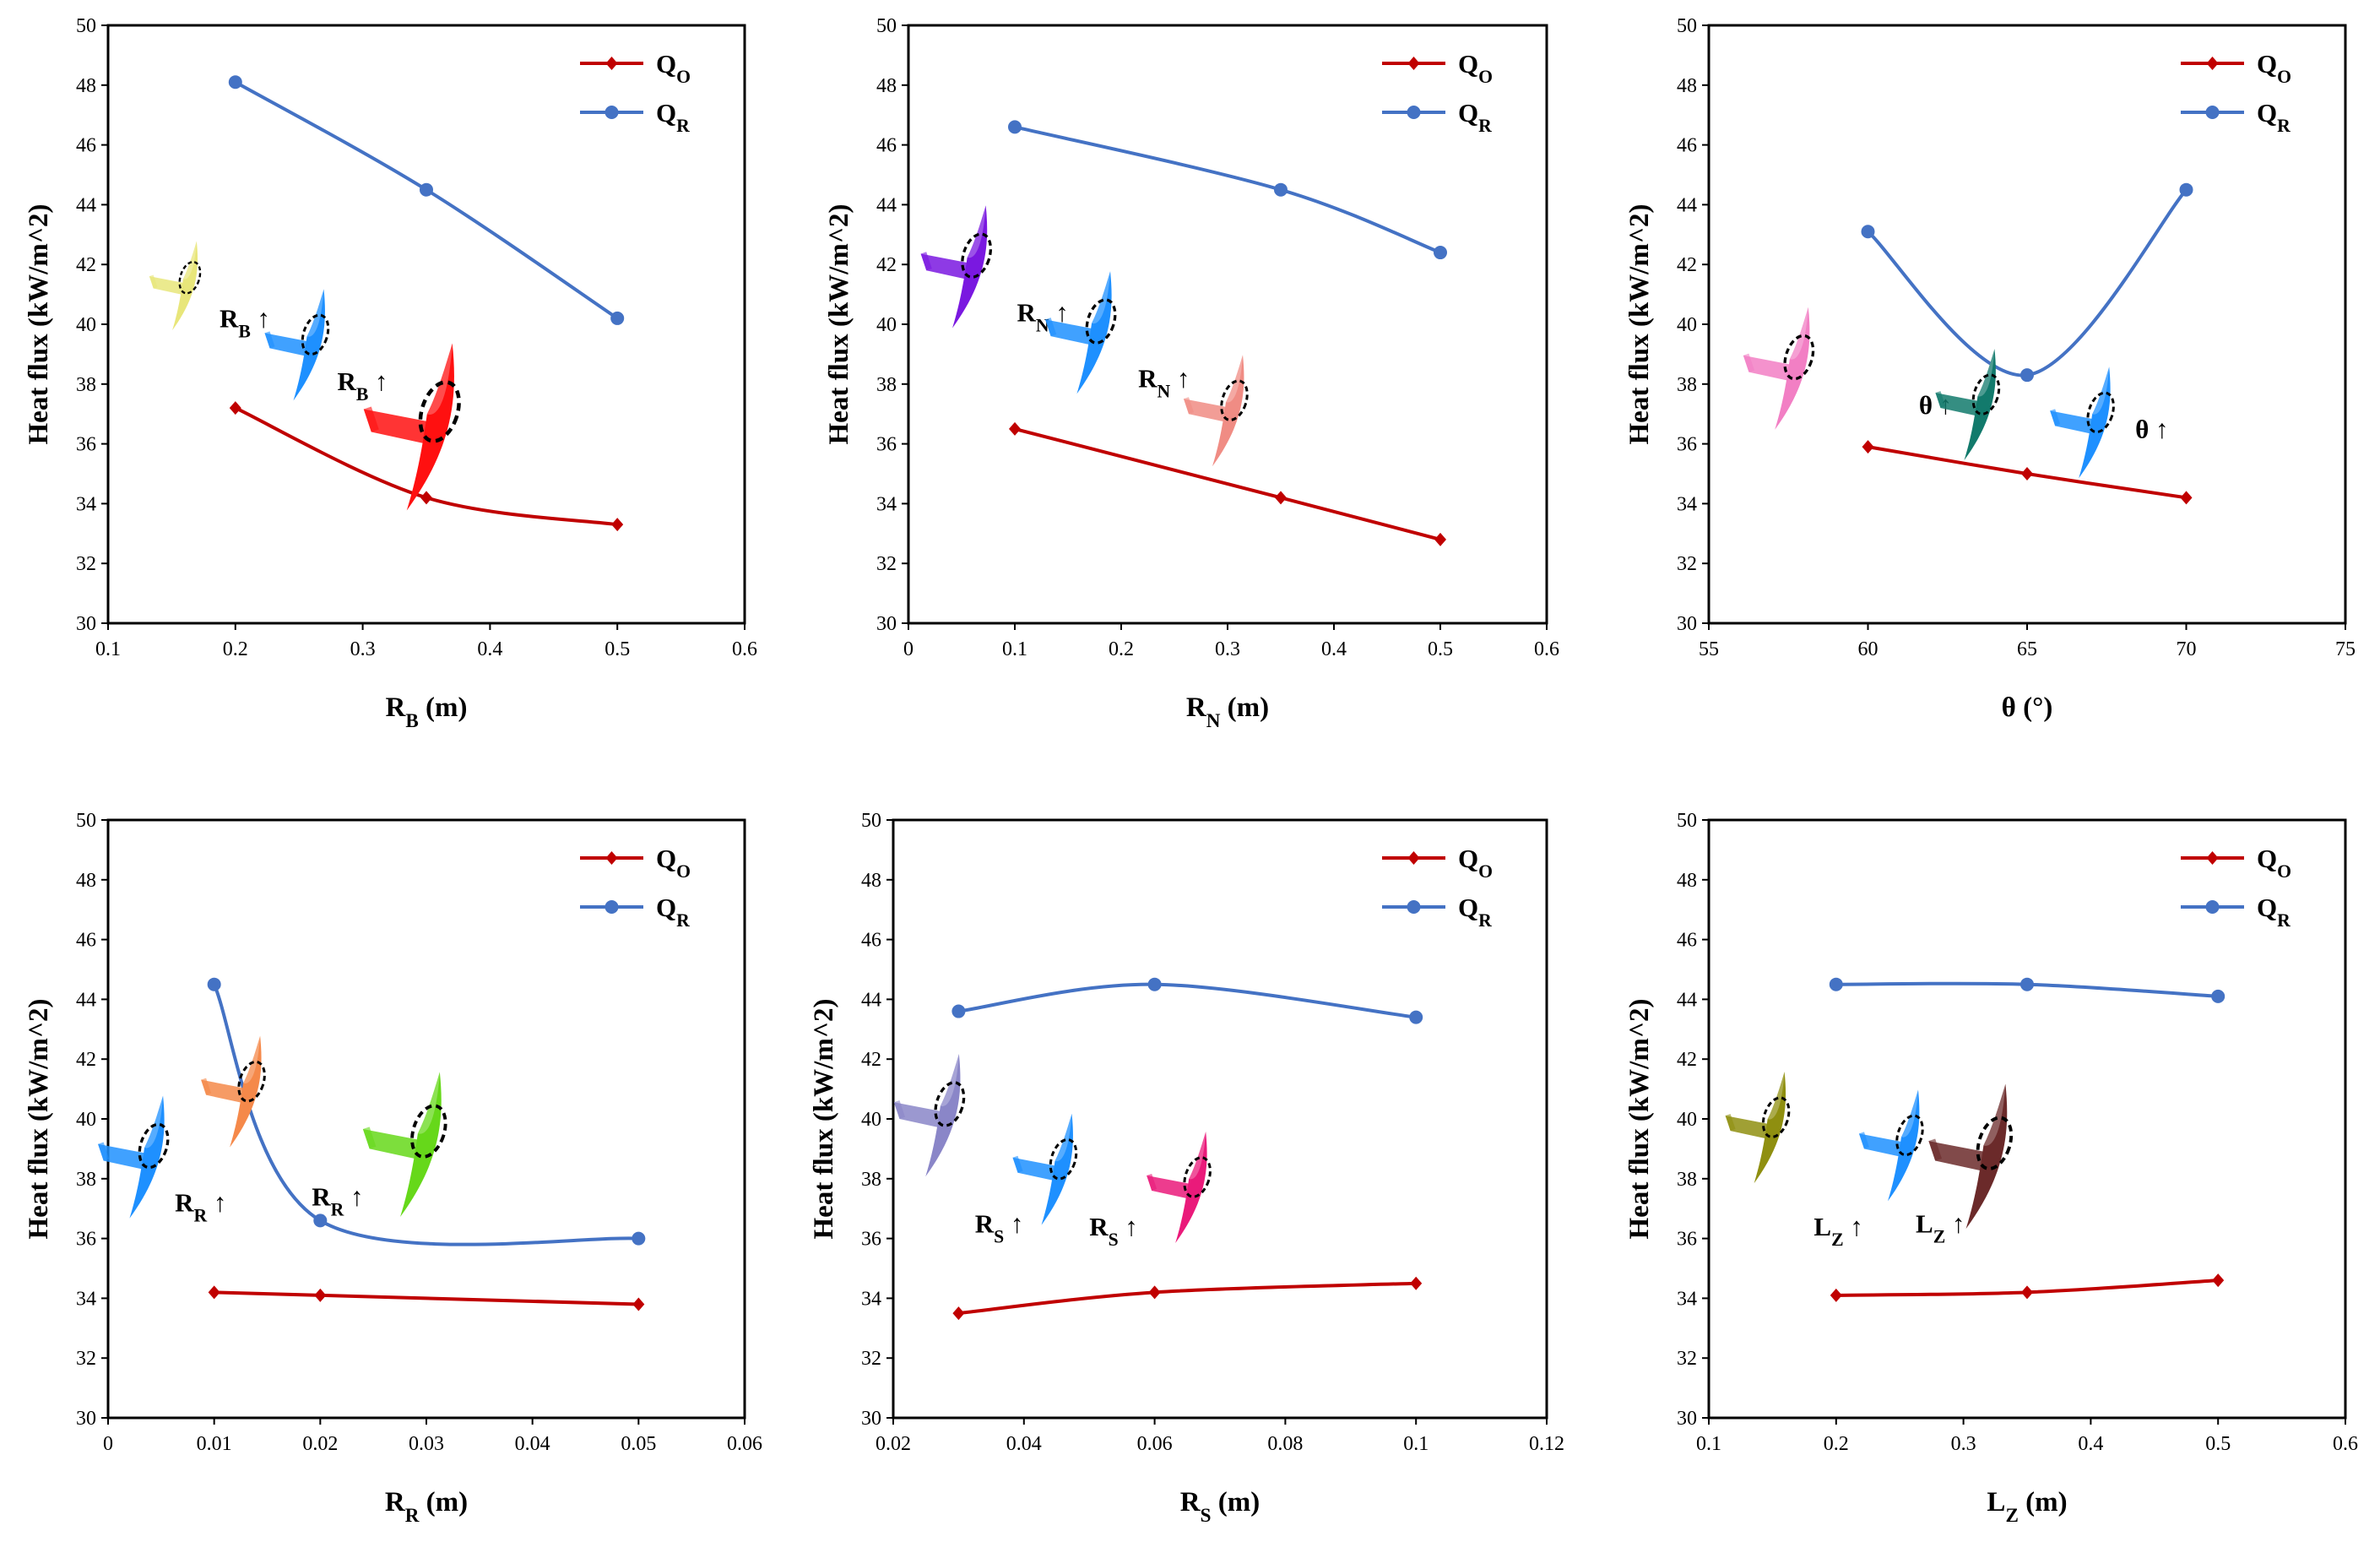 This screenshot has width=2380, height=1542. What do you see at coordinates (1285, 1444) in the screenshot?
I see `x-tick-label: 0.08` at bounding box center [1285, 1444].